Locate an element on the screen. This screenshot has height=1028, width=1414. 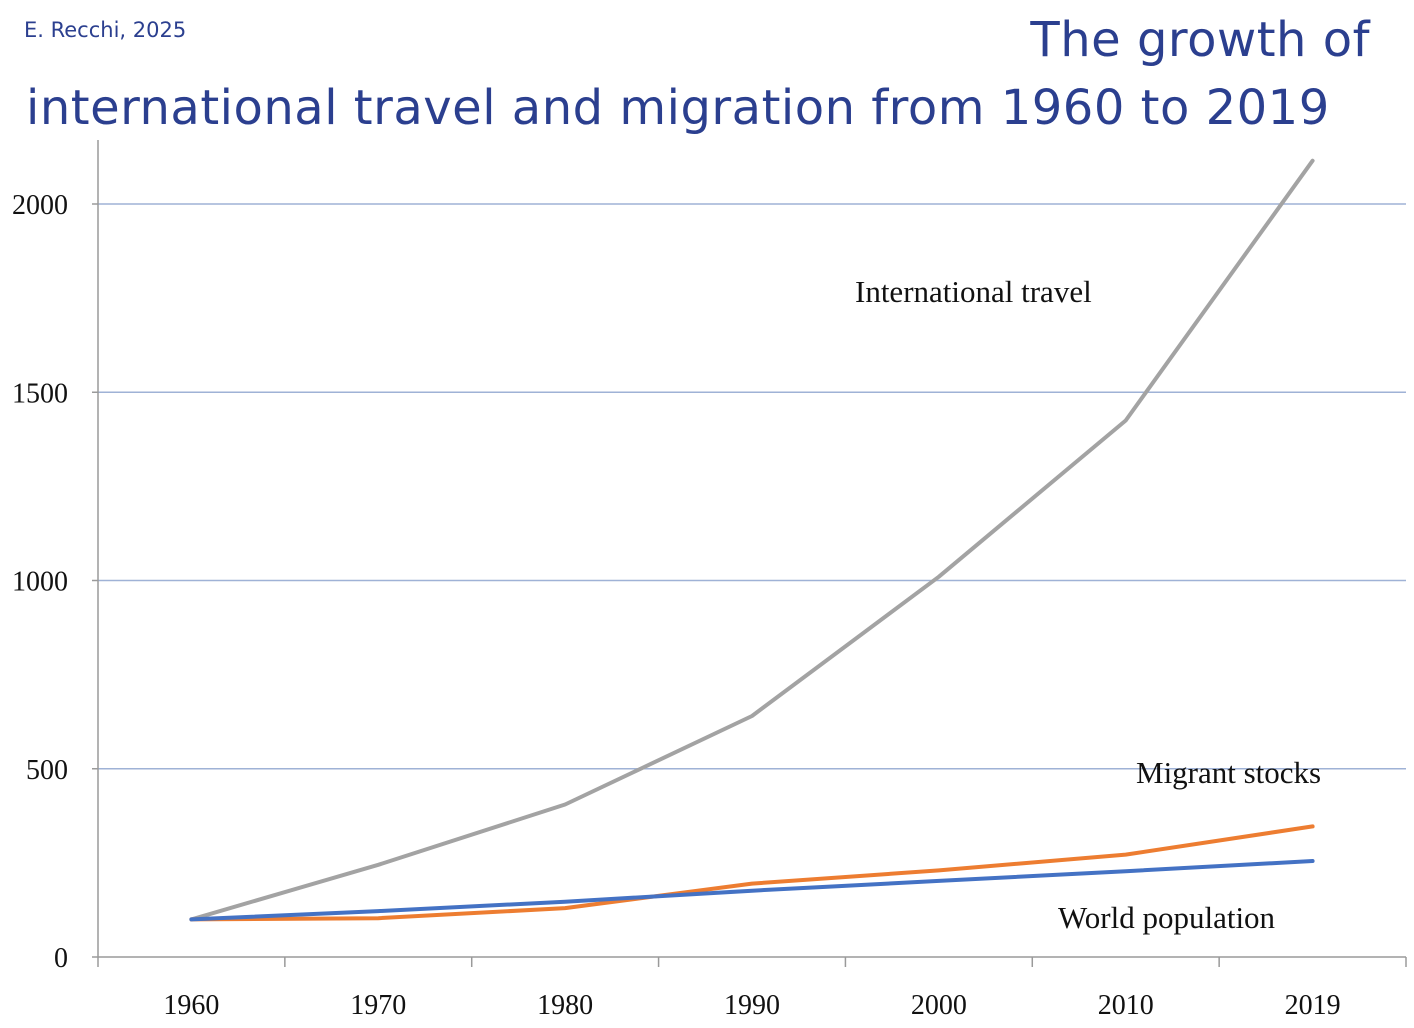
x-tick-label: 1980 is located at coordinates (565, 1005).